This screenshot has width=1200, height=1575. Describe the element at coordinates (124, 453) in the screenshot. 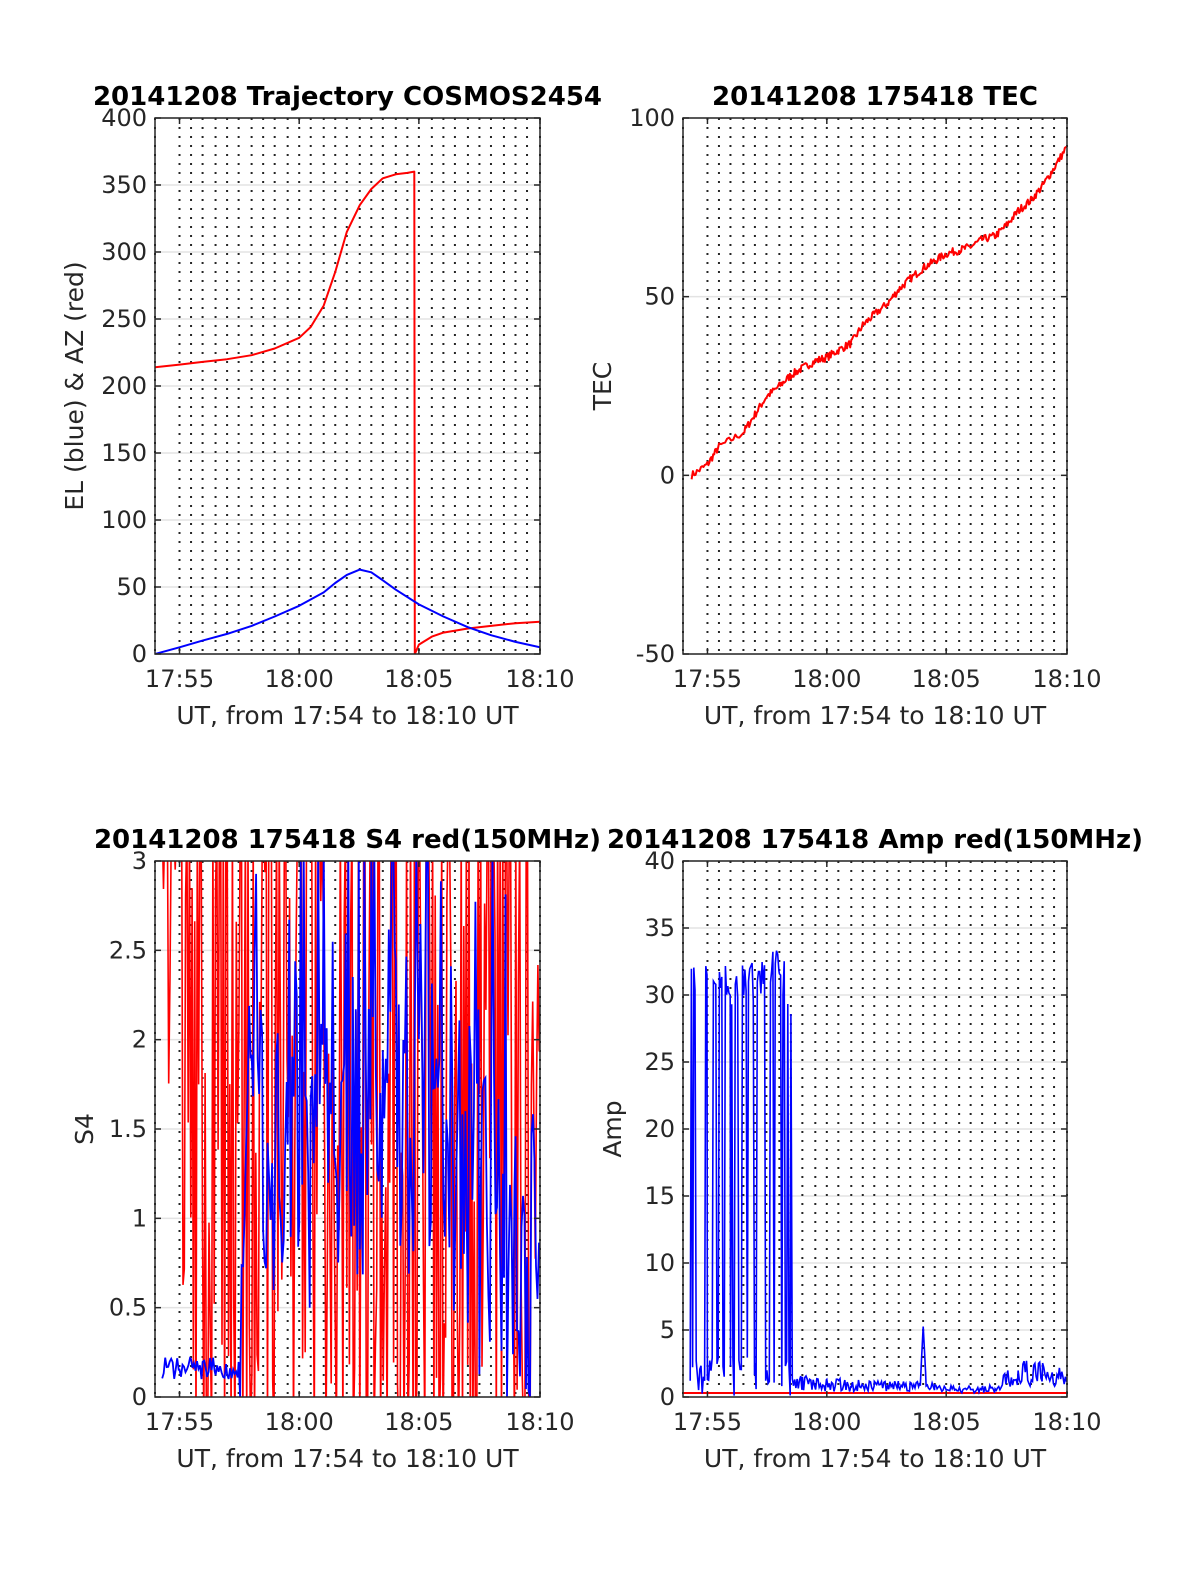

I see `y-tick-label: 150` at that location.